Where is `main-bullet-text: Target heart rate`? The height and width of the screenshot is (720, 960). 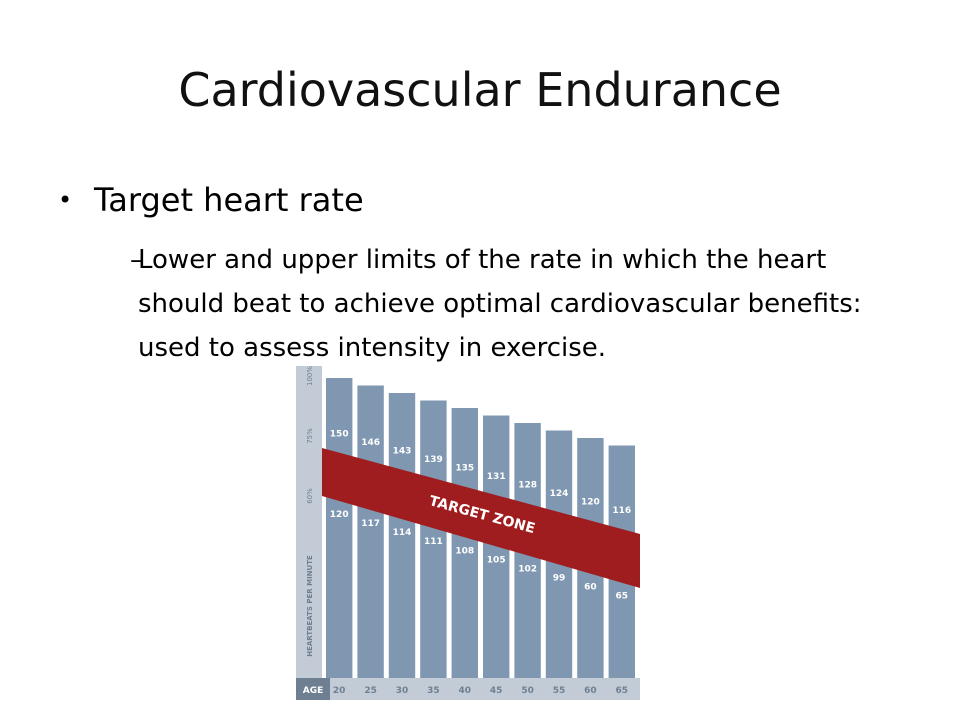
main-bullet-text: Target heart rate is located at coordinates (229, 200).